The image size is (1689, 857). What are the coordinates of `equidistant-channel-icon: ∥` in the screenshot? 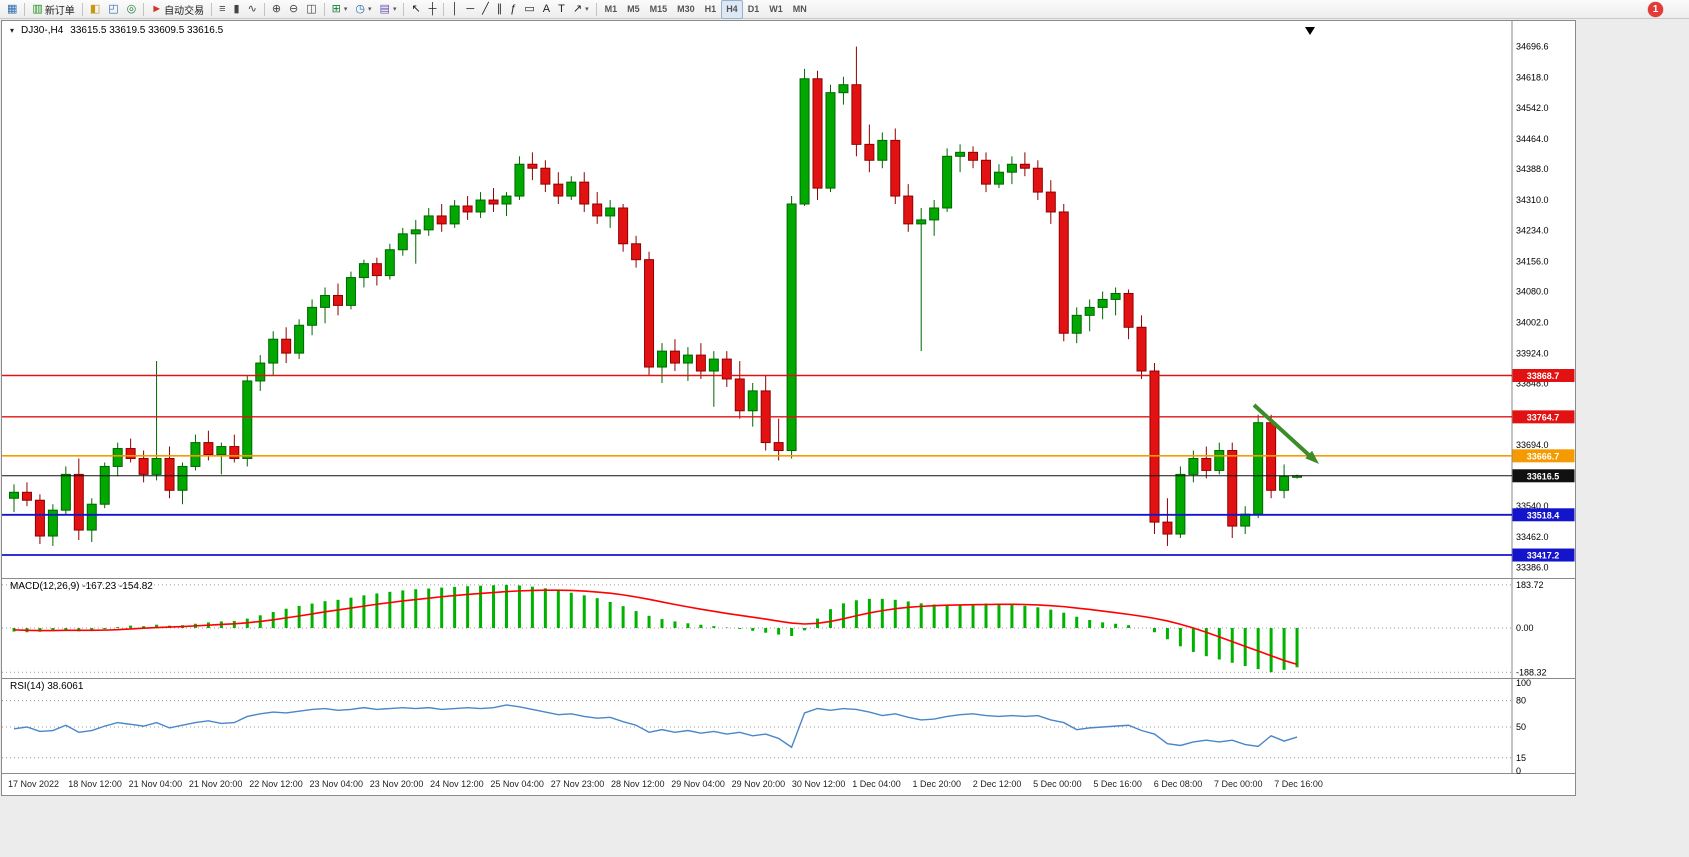 It's located at (499, 8).